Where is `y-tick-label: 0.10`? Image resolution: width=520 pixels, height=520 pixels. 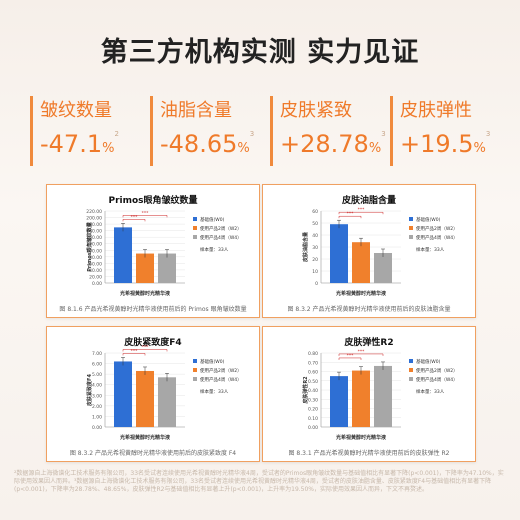
y-tick-label: 0.10 is located at coordinates (313, 419).